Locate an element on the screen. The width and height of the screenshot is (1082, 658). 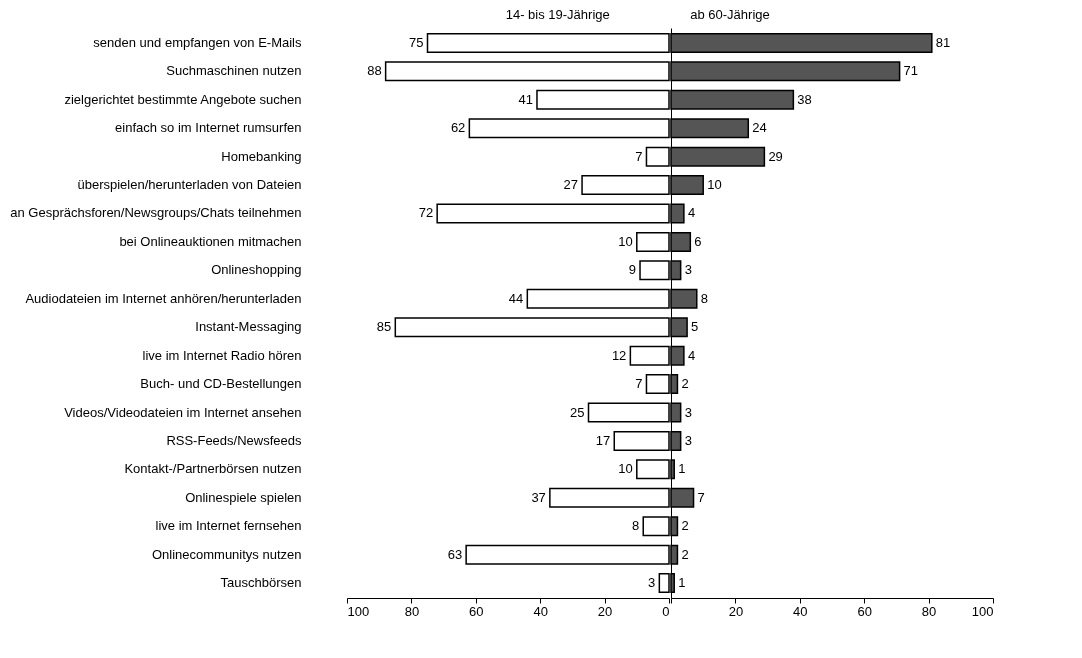
y-tick-label: an Gesprächsforen/Newsgroups/Chats teilnehmen is located at coordinates (156, 213).